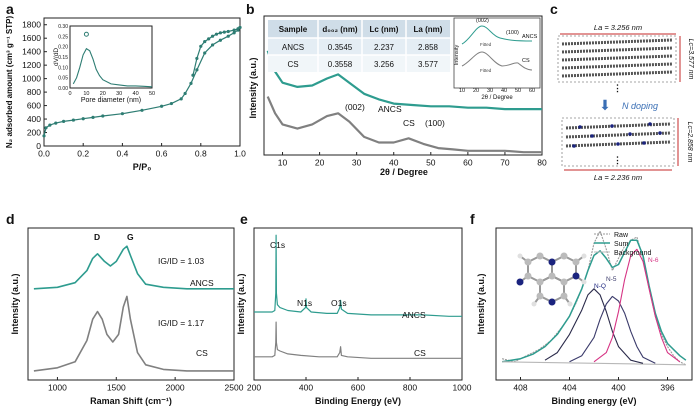  Describe the element at coordinates (617, 88) in the screenshot. I see `panel-c-dots: ⋮` at that location.